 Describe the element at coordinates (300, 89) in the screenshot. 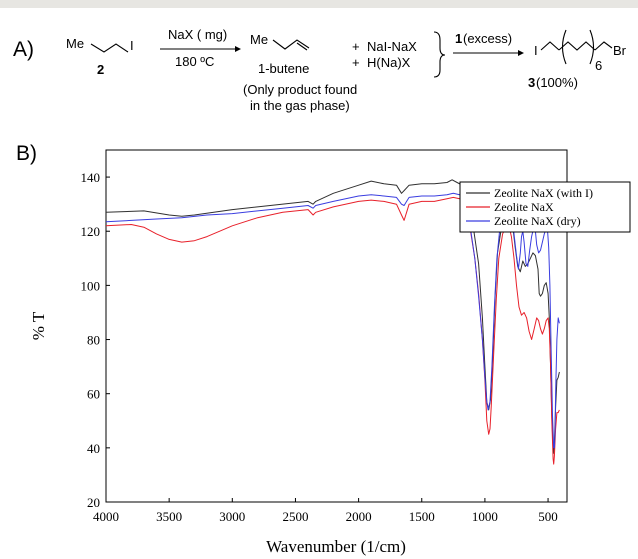

I see `note-line-1: (Only product found` at that location.